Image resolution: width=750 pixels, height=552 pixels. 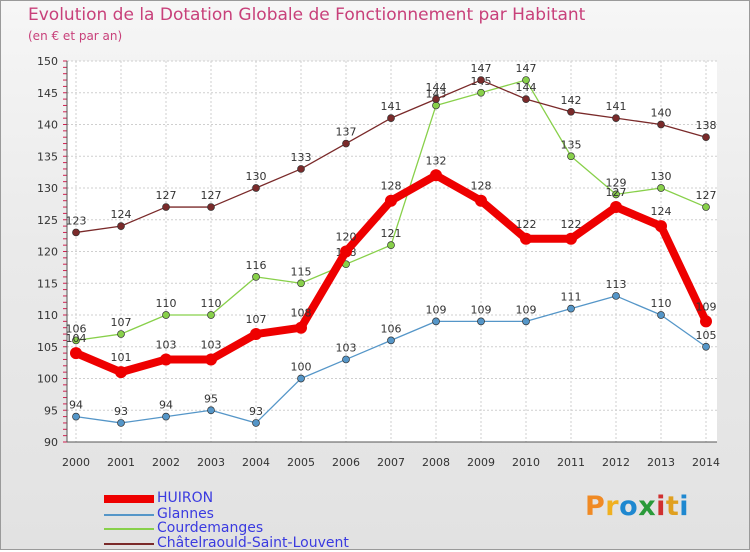 What do you see at coordinates (76, 338) in the screenshot?
I see `data-label: 104` at bounding box center [76, 338].